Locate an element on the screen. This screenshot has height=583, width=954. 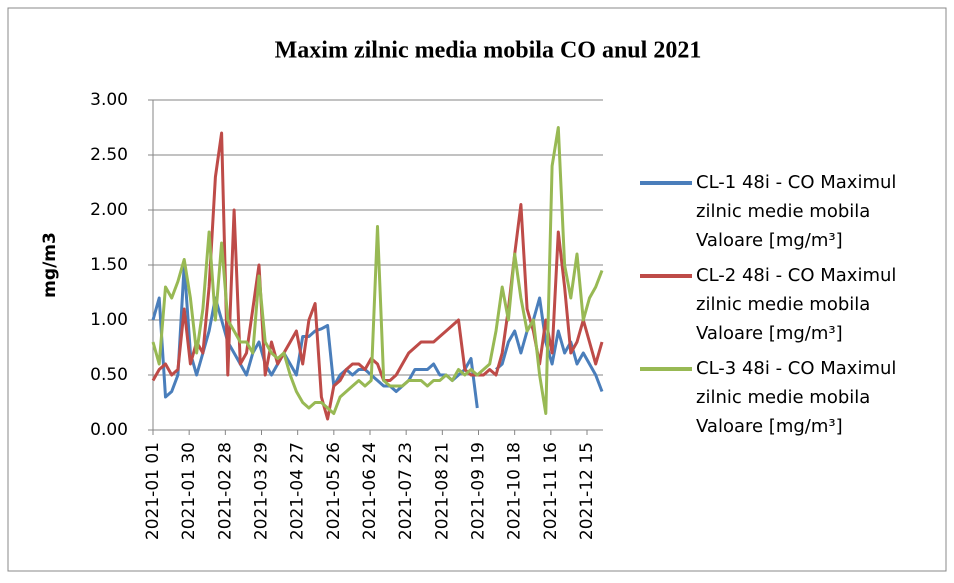
chart-title: Maxim zilnic media mobila CO anul 2021 is located at coordinates (488, 51).